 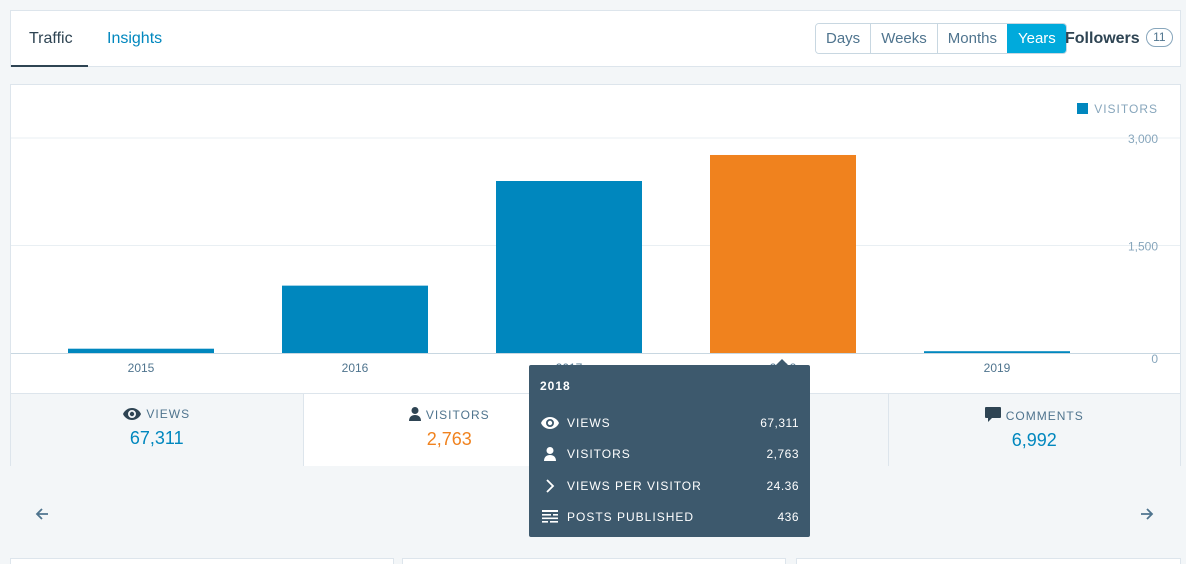 I want to click on tooltip-value: 2,763, so click(x=782, y=454).